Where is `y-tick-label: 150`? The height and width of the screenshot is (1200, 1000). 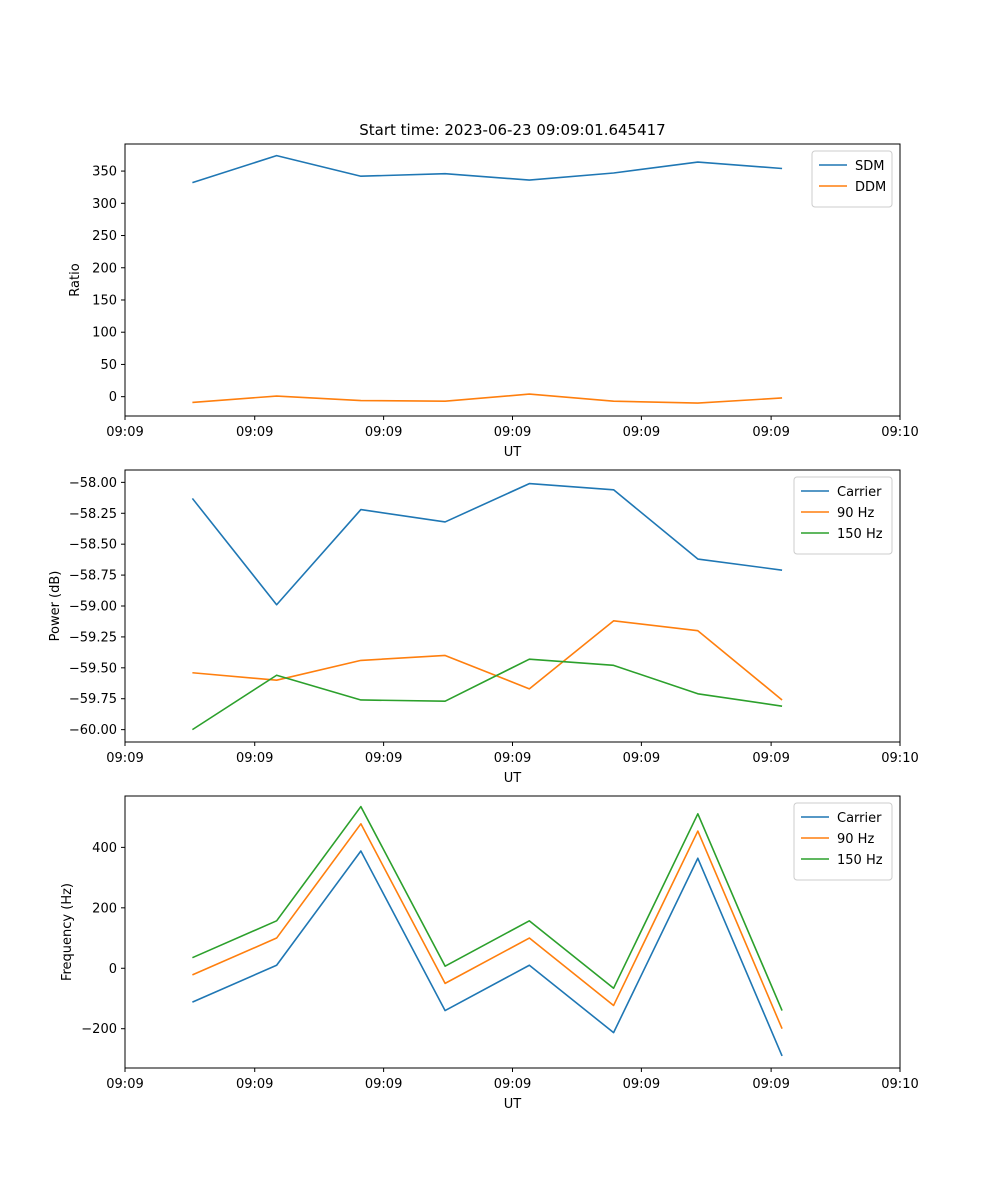
y-tick-label: 150 is located at coordinates (104, 300).